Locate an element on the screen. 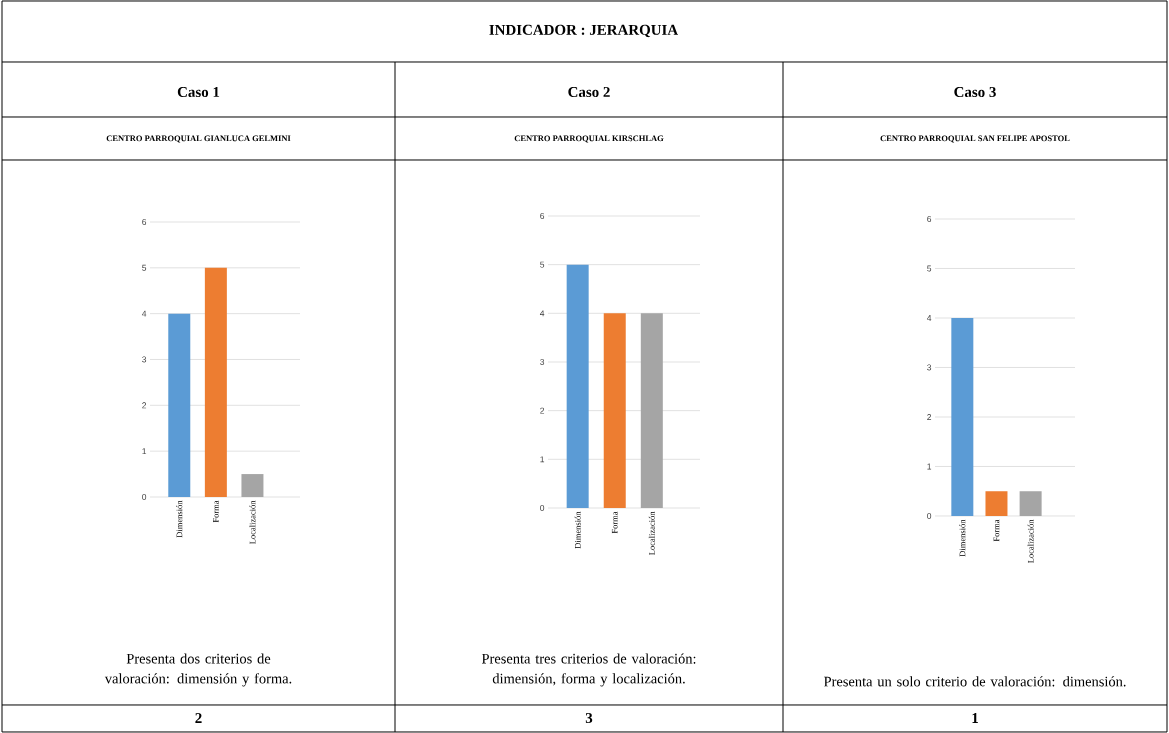 The height and width of the screenshot is (733, 1169). chart-title: Caso 3 is located at coordinates (975, 91).